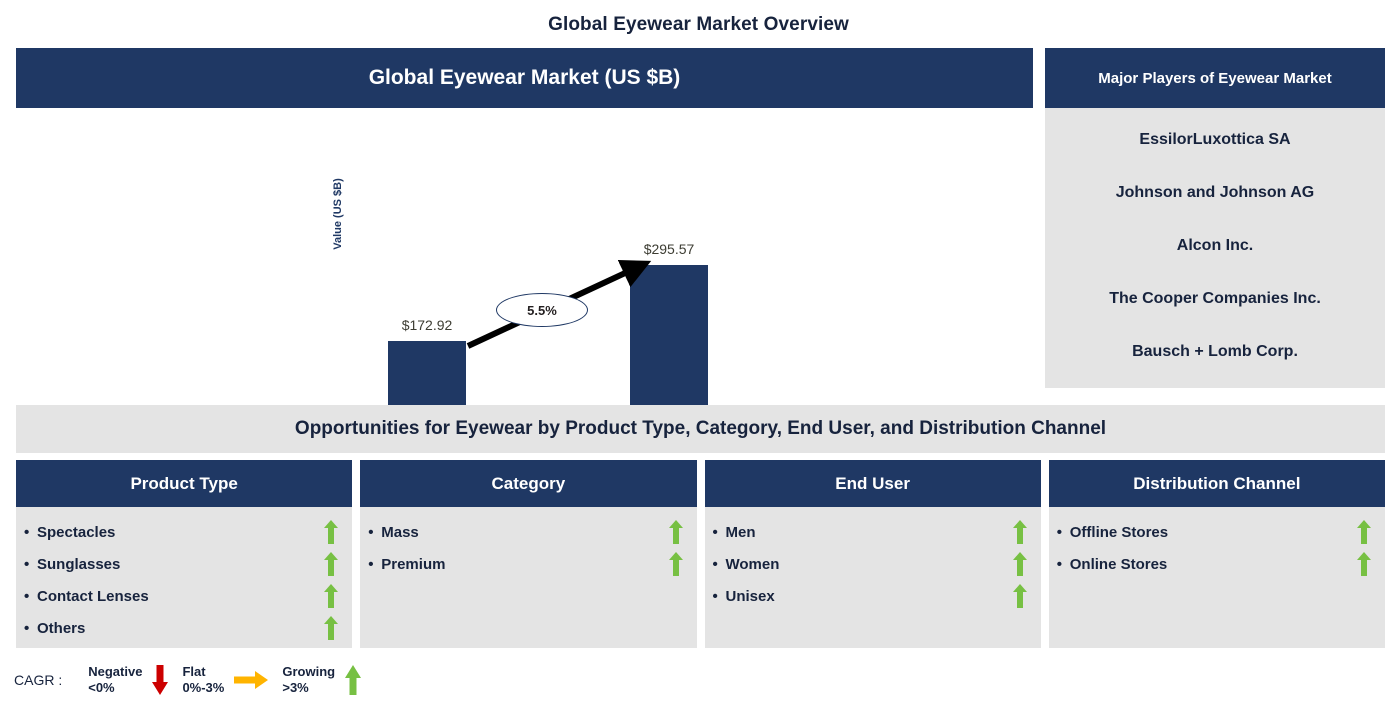 The height and width of the screenshot is (709, 1397). I want to click on bar-value-2035: $295.57, so click(669, 249).